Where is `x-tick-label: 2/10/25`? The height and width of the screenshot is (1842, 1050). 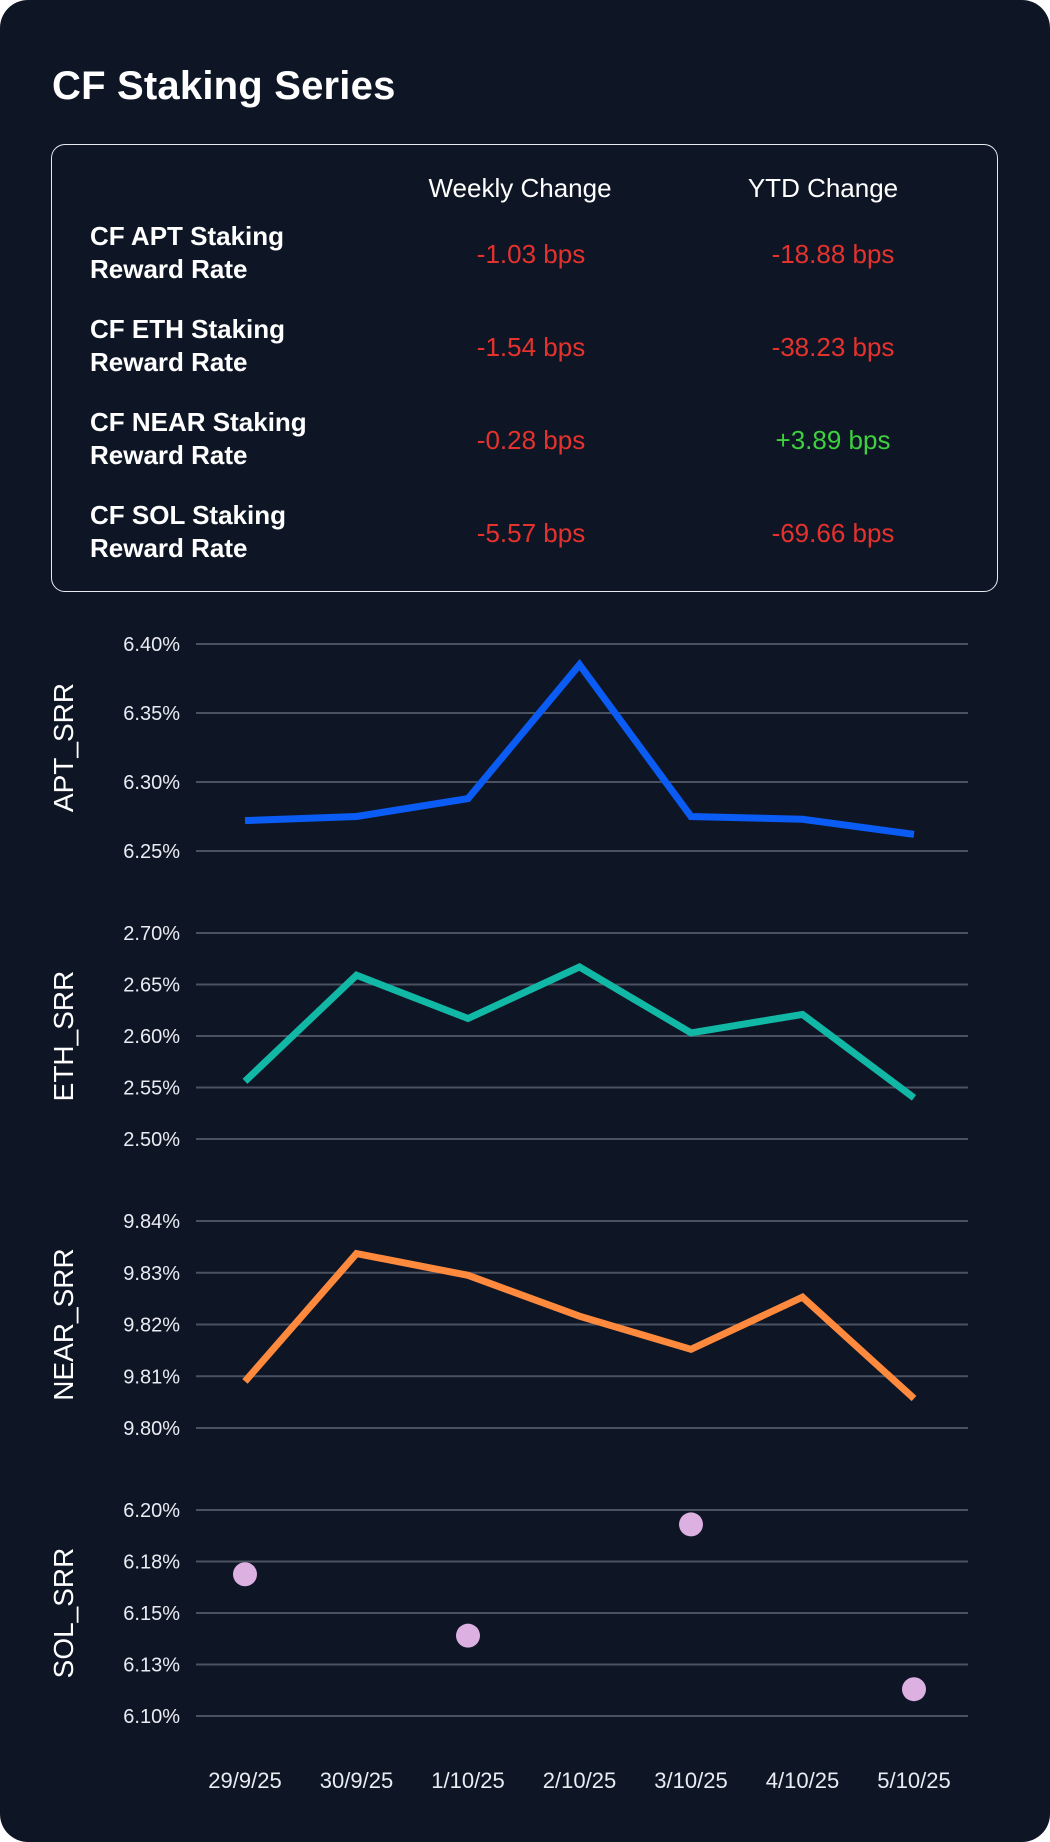
x-tick-label: 2/10/25 is located at coordinates (579, 1780).